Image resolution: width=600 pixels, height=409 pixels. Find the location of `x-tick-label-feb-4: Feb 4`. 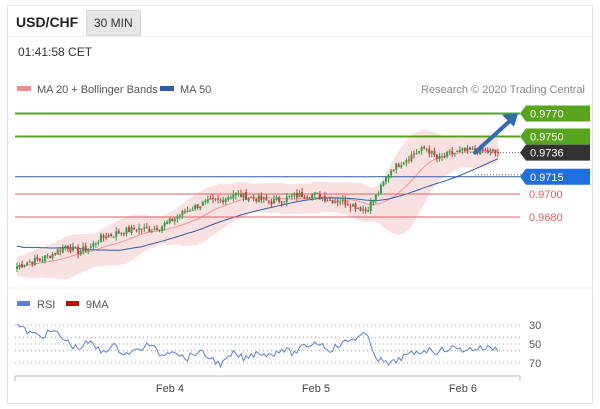

x-tick-label-feb-4: Feb 4 is located at coordinates (170, 389).